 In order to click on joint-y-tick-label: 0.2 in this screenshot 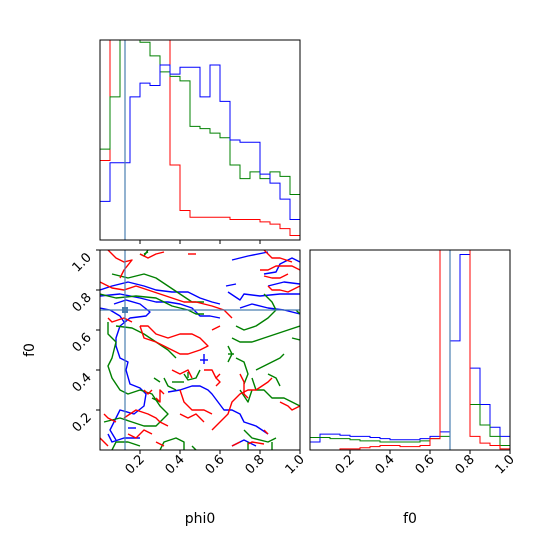, I will do `click(82, 422)`.